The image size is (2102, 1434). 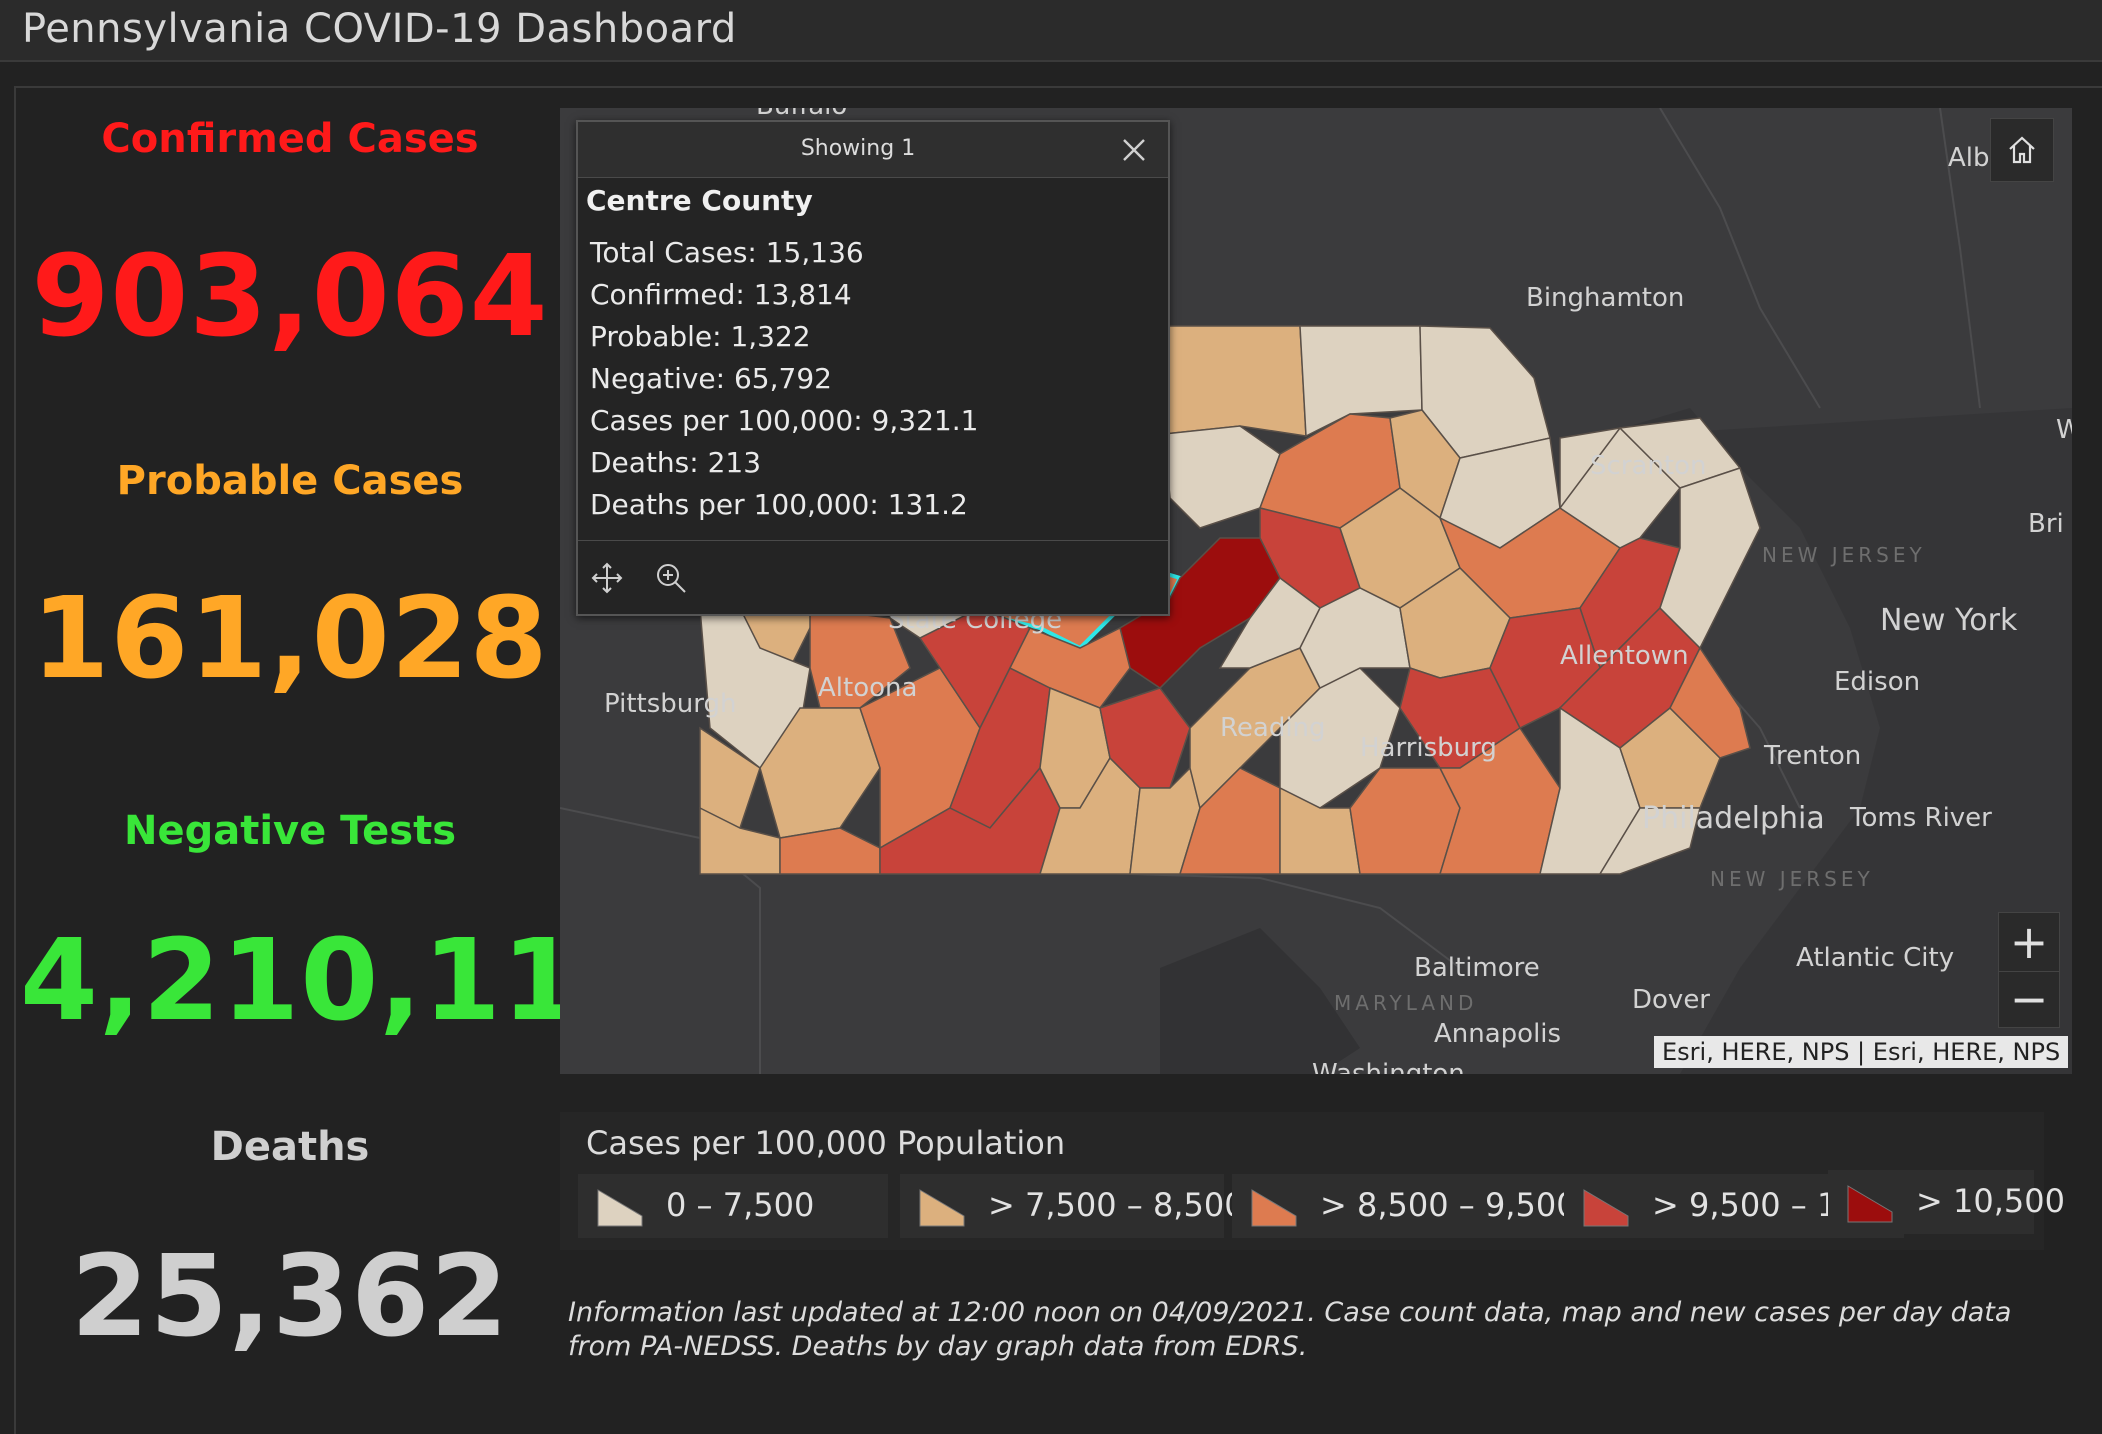 What do you see at coordinates (1949, 620) in the screenshot?
I see `map-label-new-york: New York` at bounding box center [1949, 620].